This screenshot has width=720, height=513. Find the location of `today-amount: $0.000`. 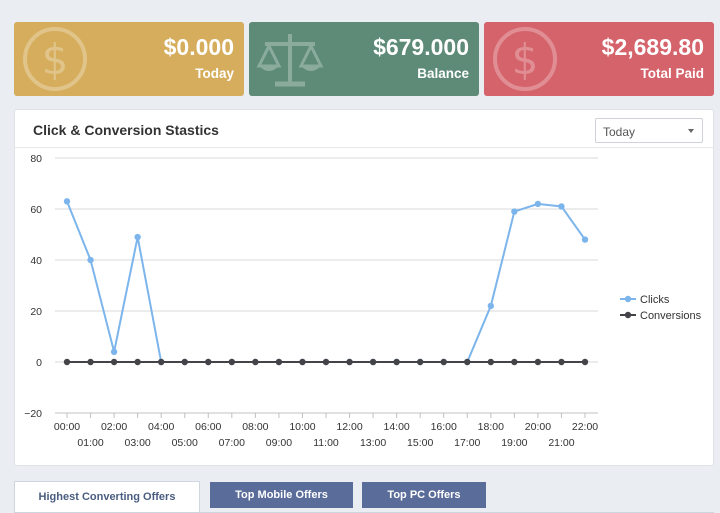

today-amount: $0.000 is located at coordinates (198, 47).